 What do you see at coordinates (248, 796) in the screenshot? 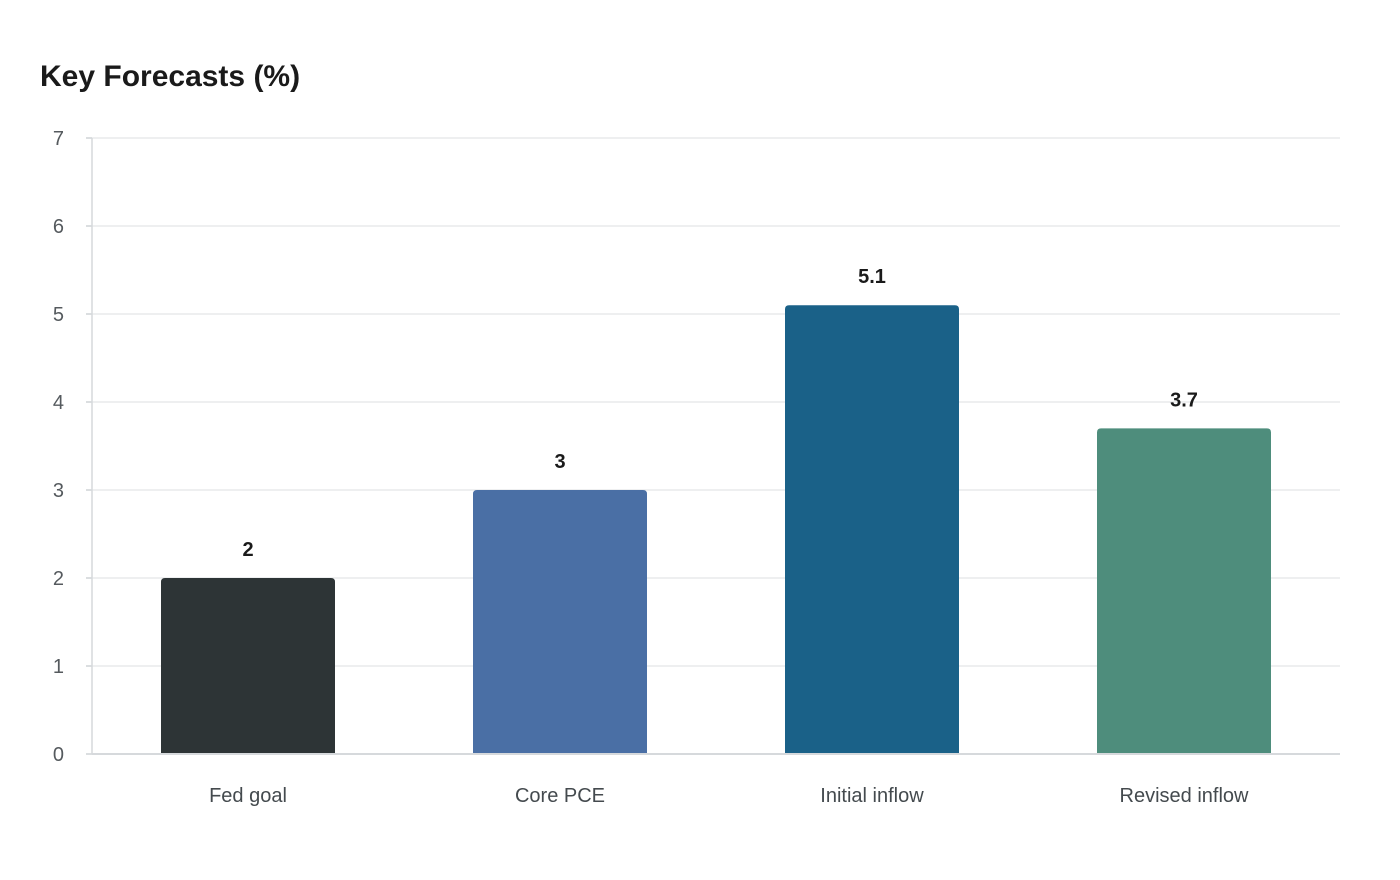
I see `x-tick-label: Fed goal` at bounding box center [248, 796].